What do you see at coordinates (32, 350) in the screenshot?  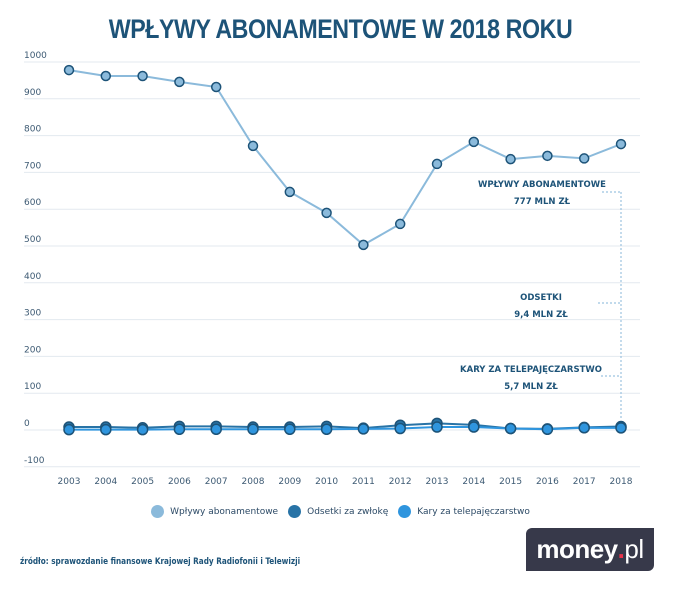 I see `y-tick-label: 200` at bounding box center [32, 350].